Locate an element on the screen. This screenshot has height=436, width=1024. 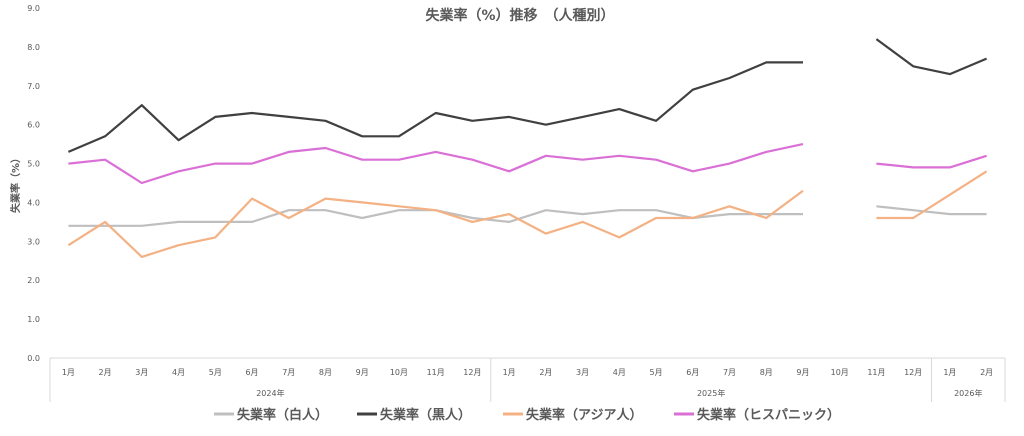
y-tick-label: 5.0 is located at coordinates (33, 164).